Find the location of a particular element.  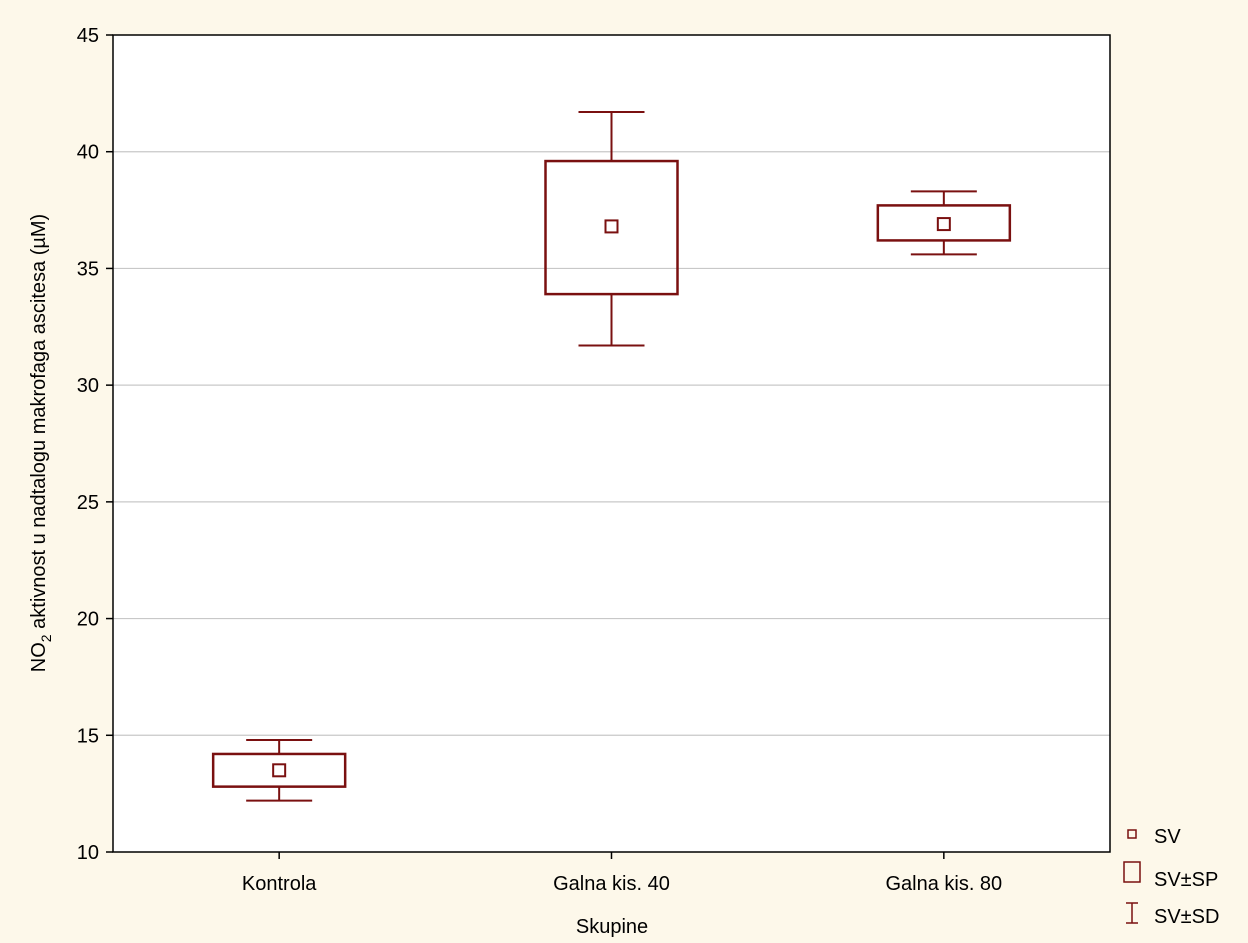

x-axis-ticks: Kontrola Galna kis. 40 Galna kis. 80 is located at coordinates (622, 873).